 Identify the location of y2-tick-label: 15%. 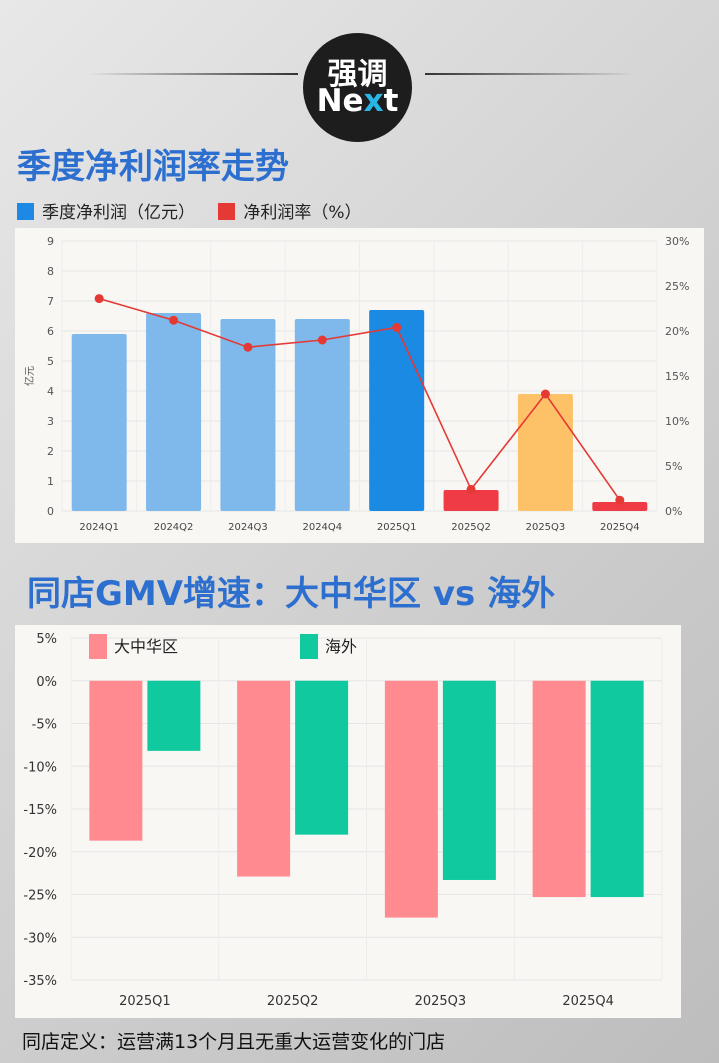
(677, 376).